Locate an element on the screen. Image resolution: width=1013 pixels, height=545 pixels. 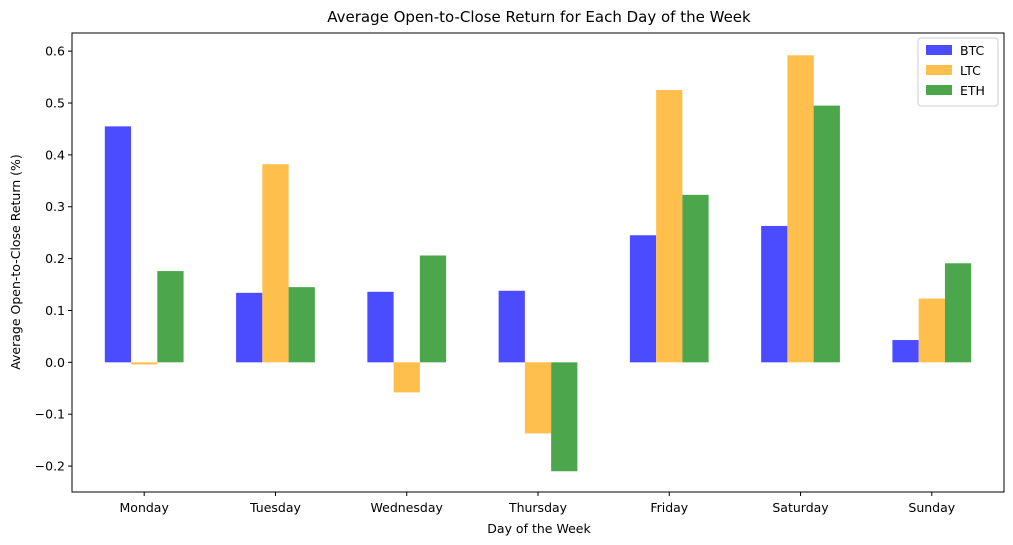
legend-swatch-eth is located at coordinates (939, 90).